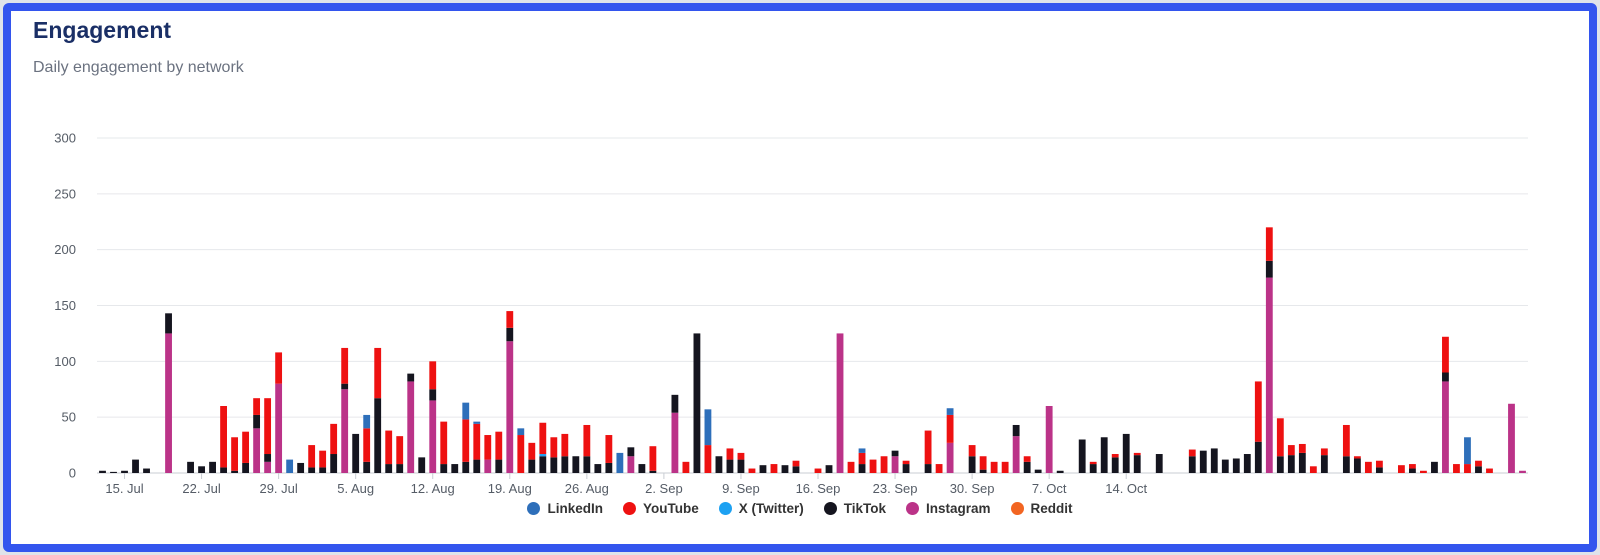  Describe the element at coordinates (761, 508) in the screenshot. I see `legend-item-x-twitter: X (Twitter)` at that location.